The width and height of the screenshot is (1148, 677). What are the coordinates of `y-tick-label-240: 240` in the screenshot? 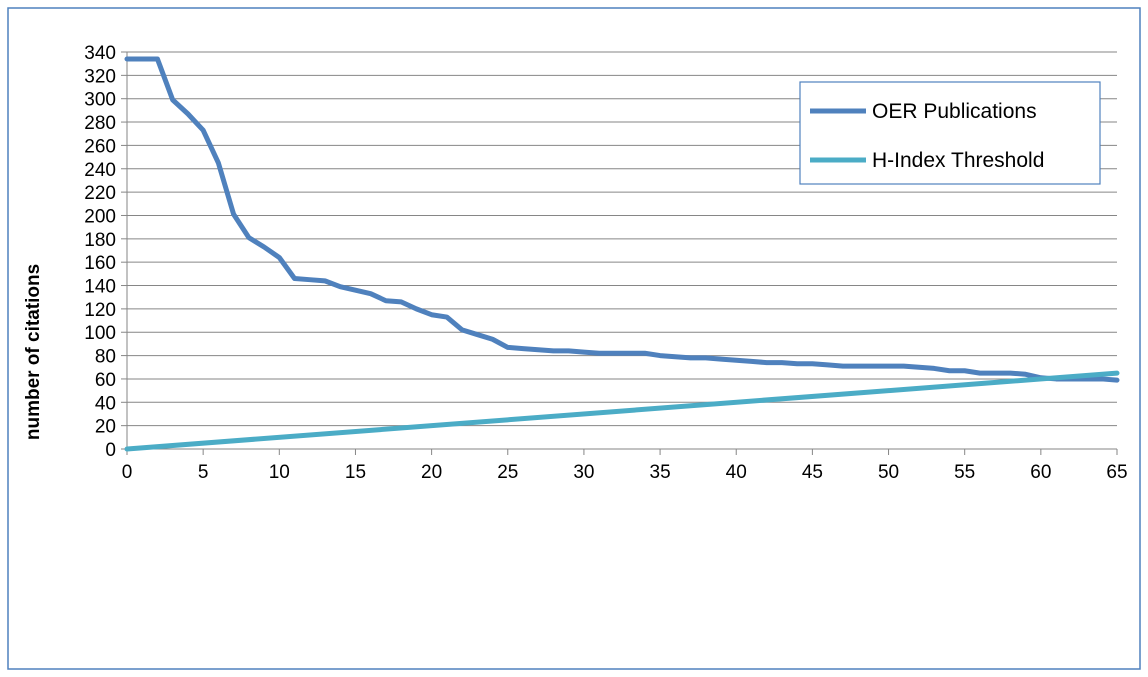 It's located at (100, 170).